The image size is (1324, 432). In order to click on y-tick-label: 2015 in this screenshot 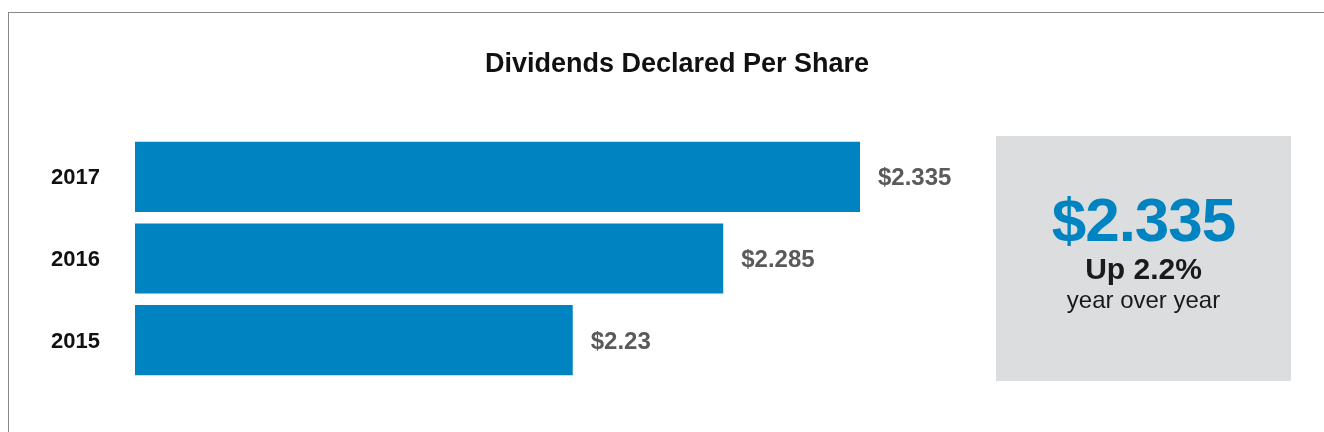, I will do `click(75, 340)`.